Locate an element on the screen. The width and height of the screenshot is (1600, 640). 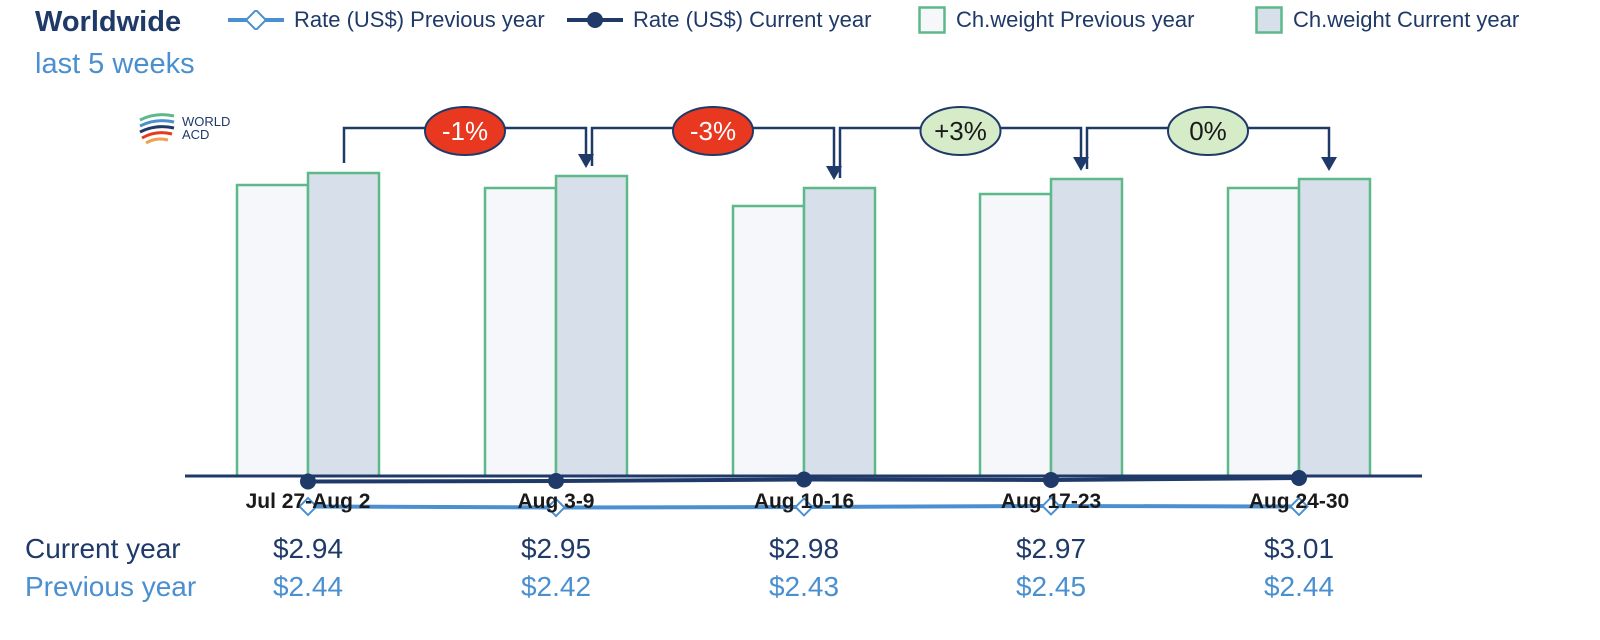
rate-previous-value: $2.43 is located at coordinates (804, 586).